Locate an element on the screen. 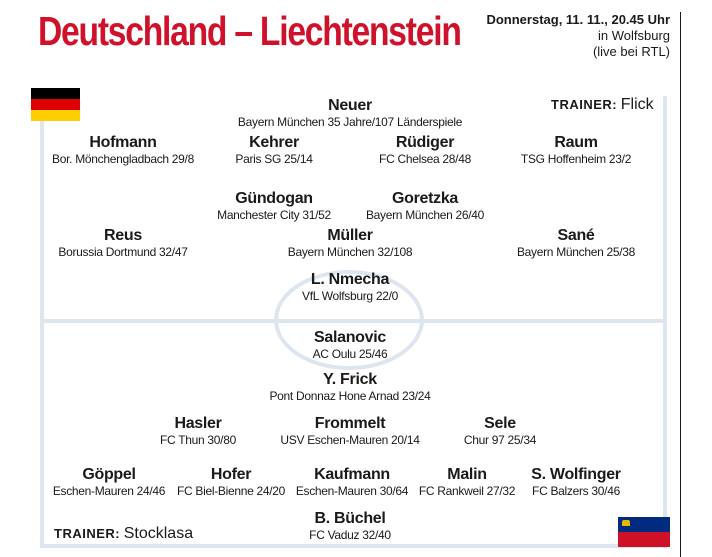 This screenshot has height=557, width=712. player-name: Rüdiger is located at coordinates (425, 142).